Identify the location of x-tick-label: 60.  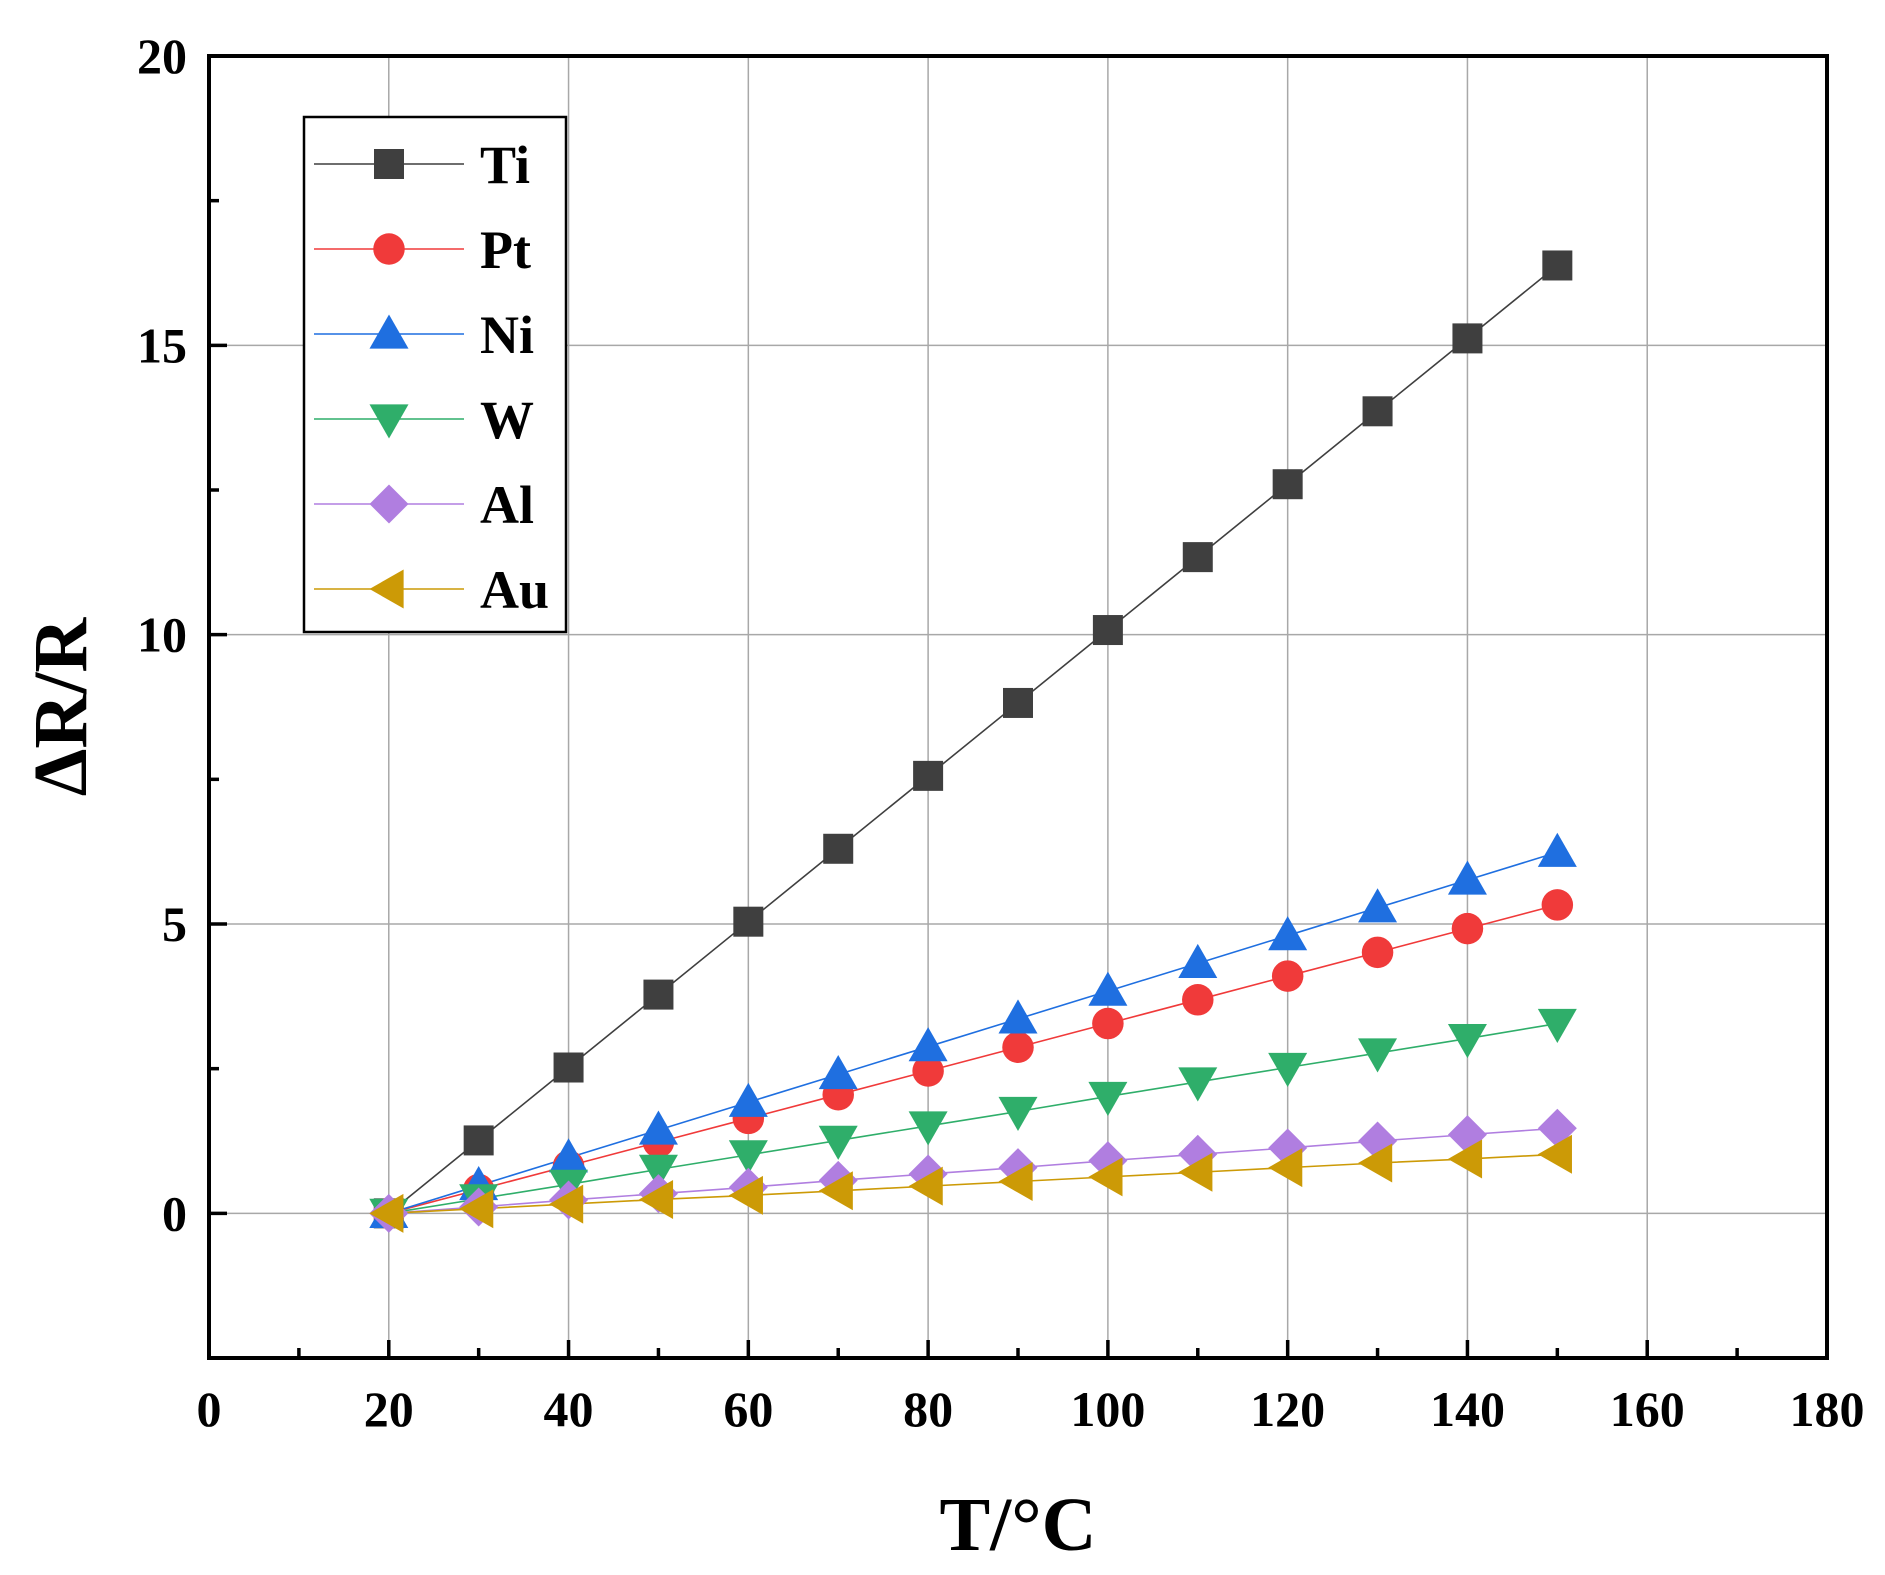
(748, 1409).